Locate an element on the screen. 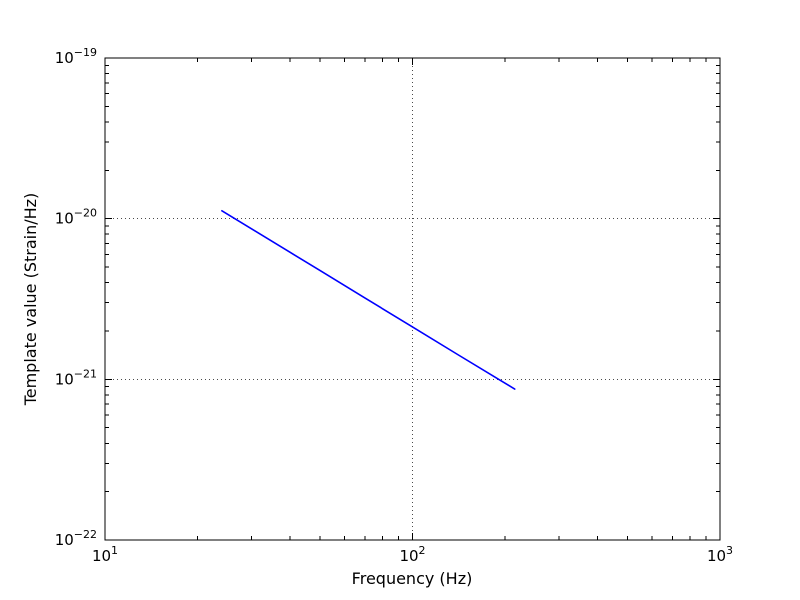  y-tick-label: 10−21 is located at coordinates (76, 377).